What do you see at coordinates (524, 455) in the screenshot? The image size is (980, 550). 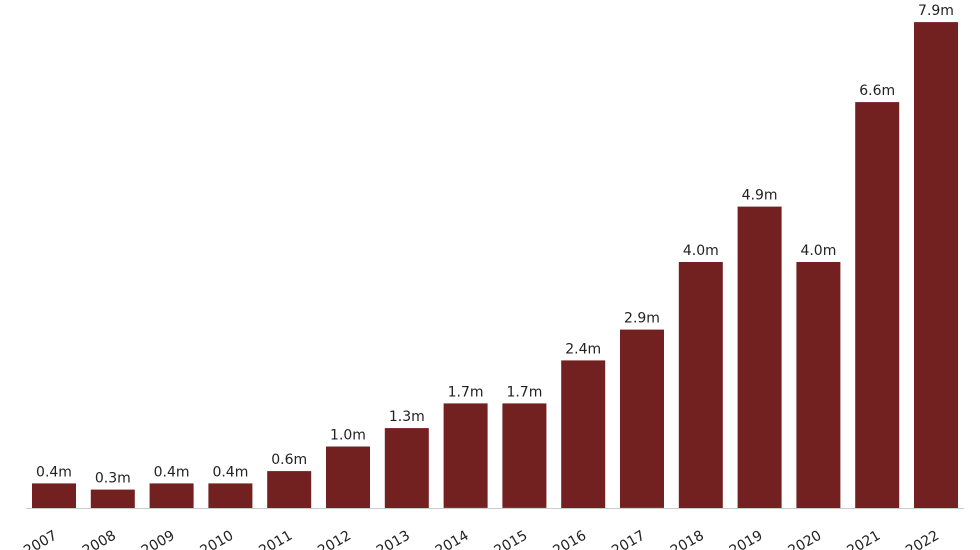 I see `bar-2015` at bounding box center [524, 455].